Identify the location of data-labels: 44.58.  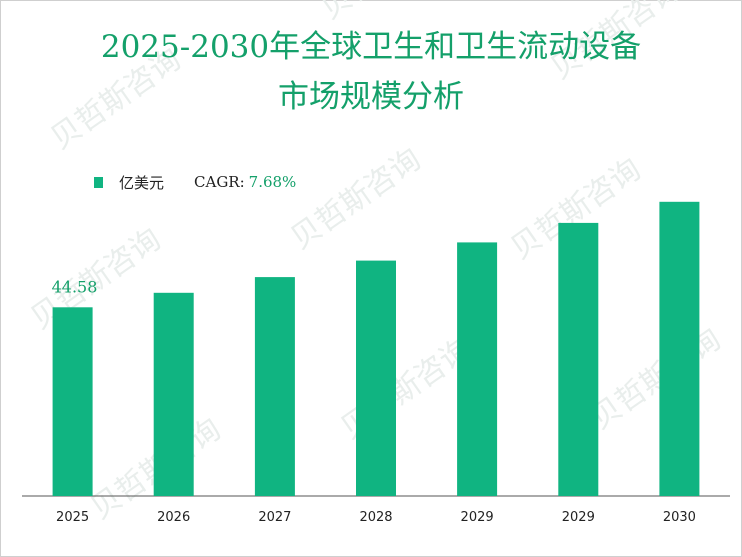
(75, 286).